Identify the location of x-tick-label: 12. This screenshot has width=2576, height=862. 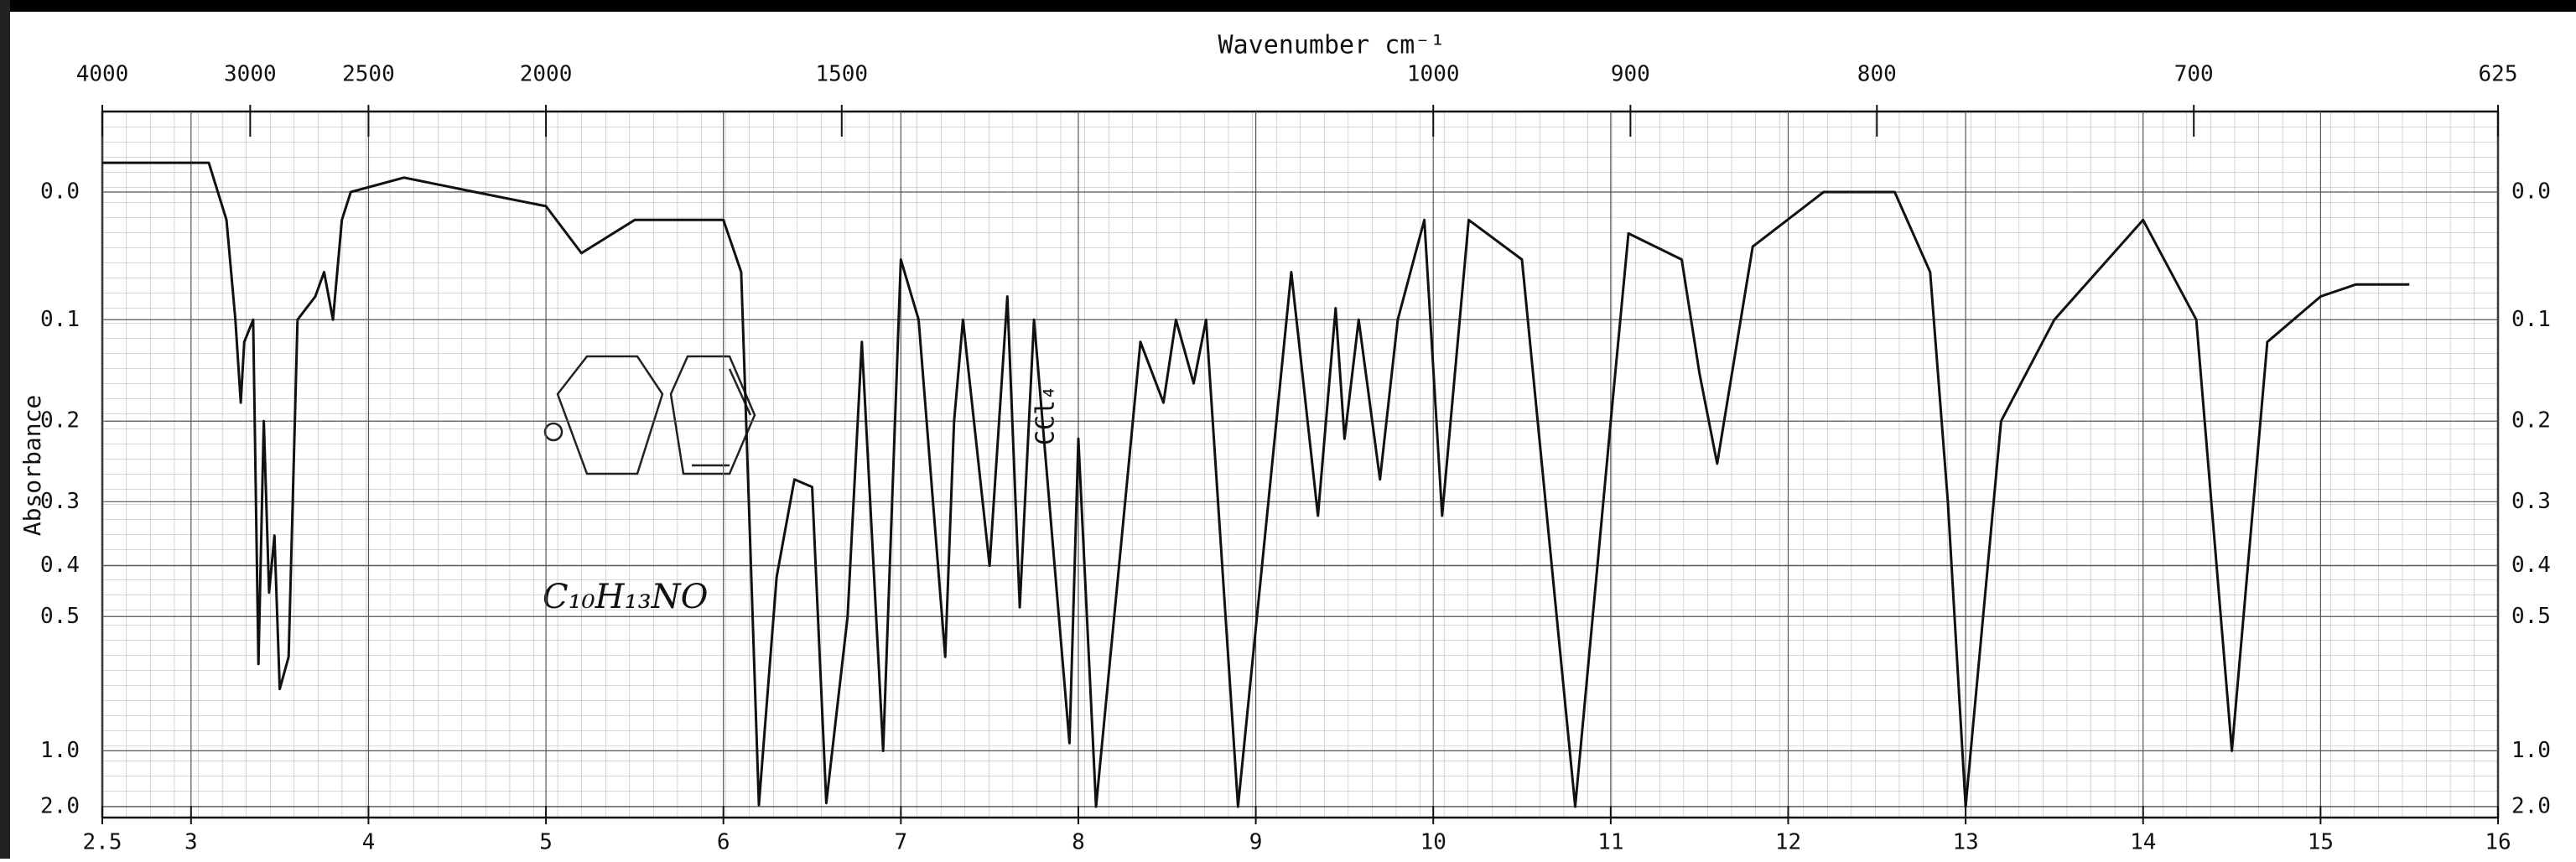
(1788, 842).